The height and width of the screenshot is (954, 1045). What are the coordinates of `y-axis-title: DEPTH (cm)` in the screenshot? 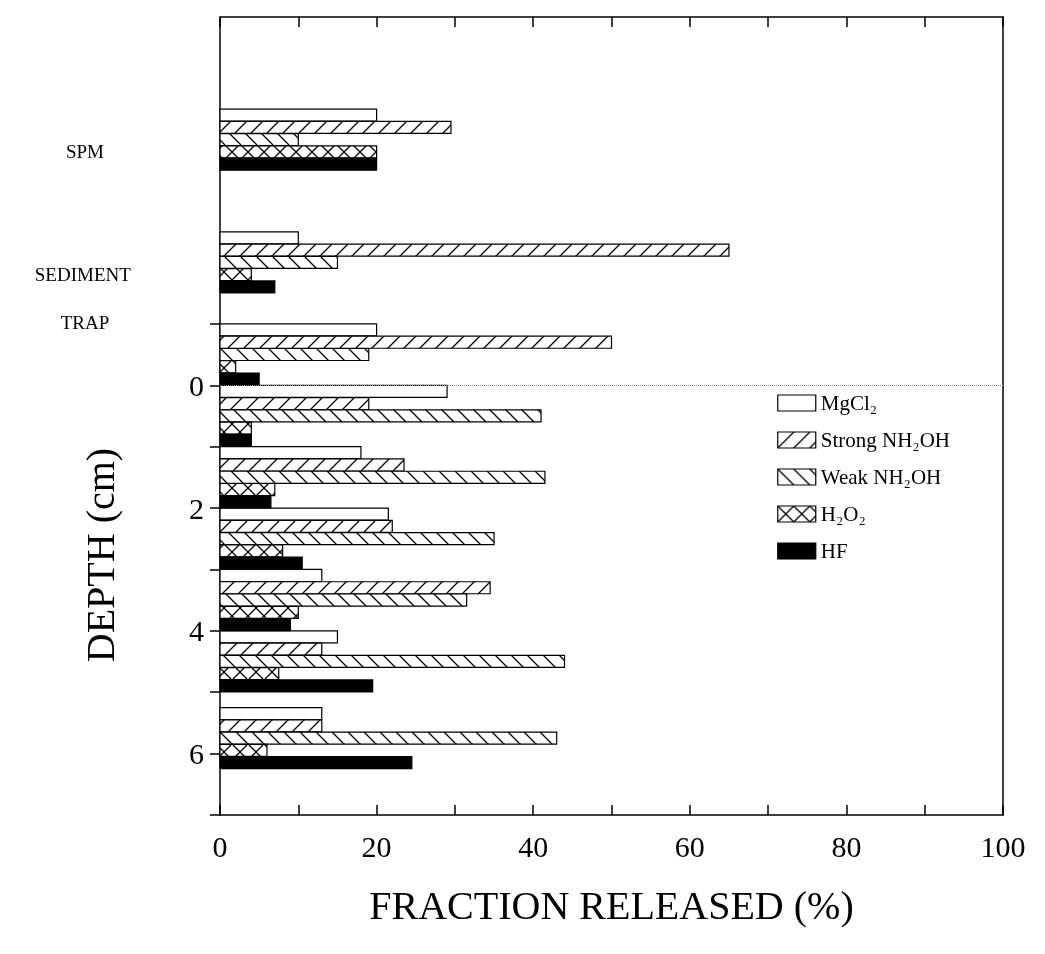 It's located at (100, 555).